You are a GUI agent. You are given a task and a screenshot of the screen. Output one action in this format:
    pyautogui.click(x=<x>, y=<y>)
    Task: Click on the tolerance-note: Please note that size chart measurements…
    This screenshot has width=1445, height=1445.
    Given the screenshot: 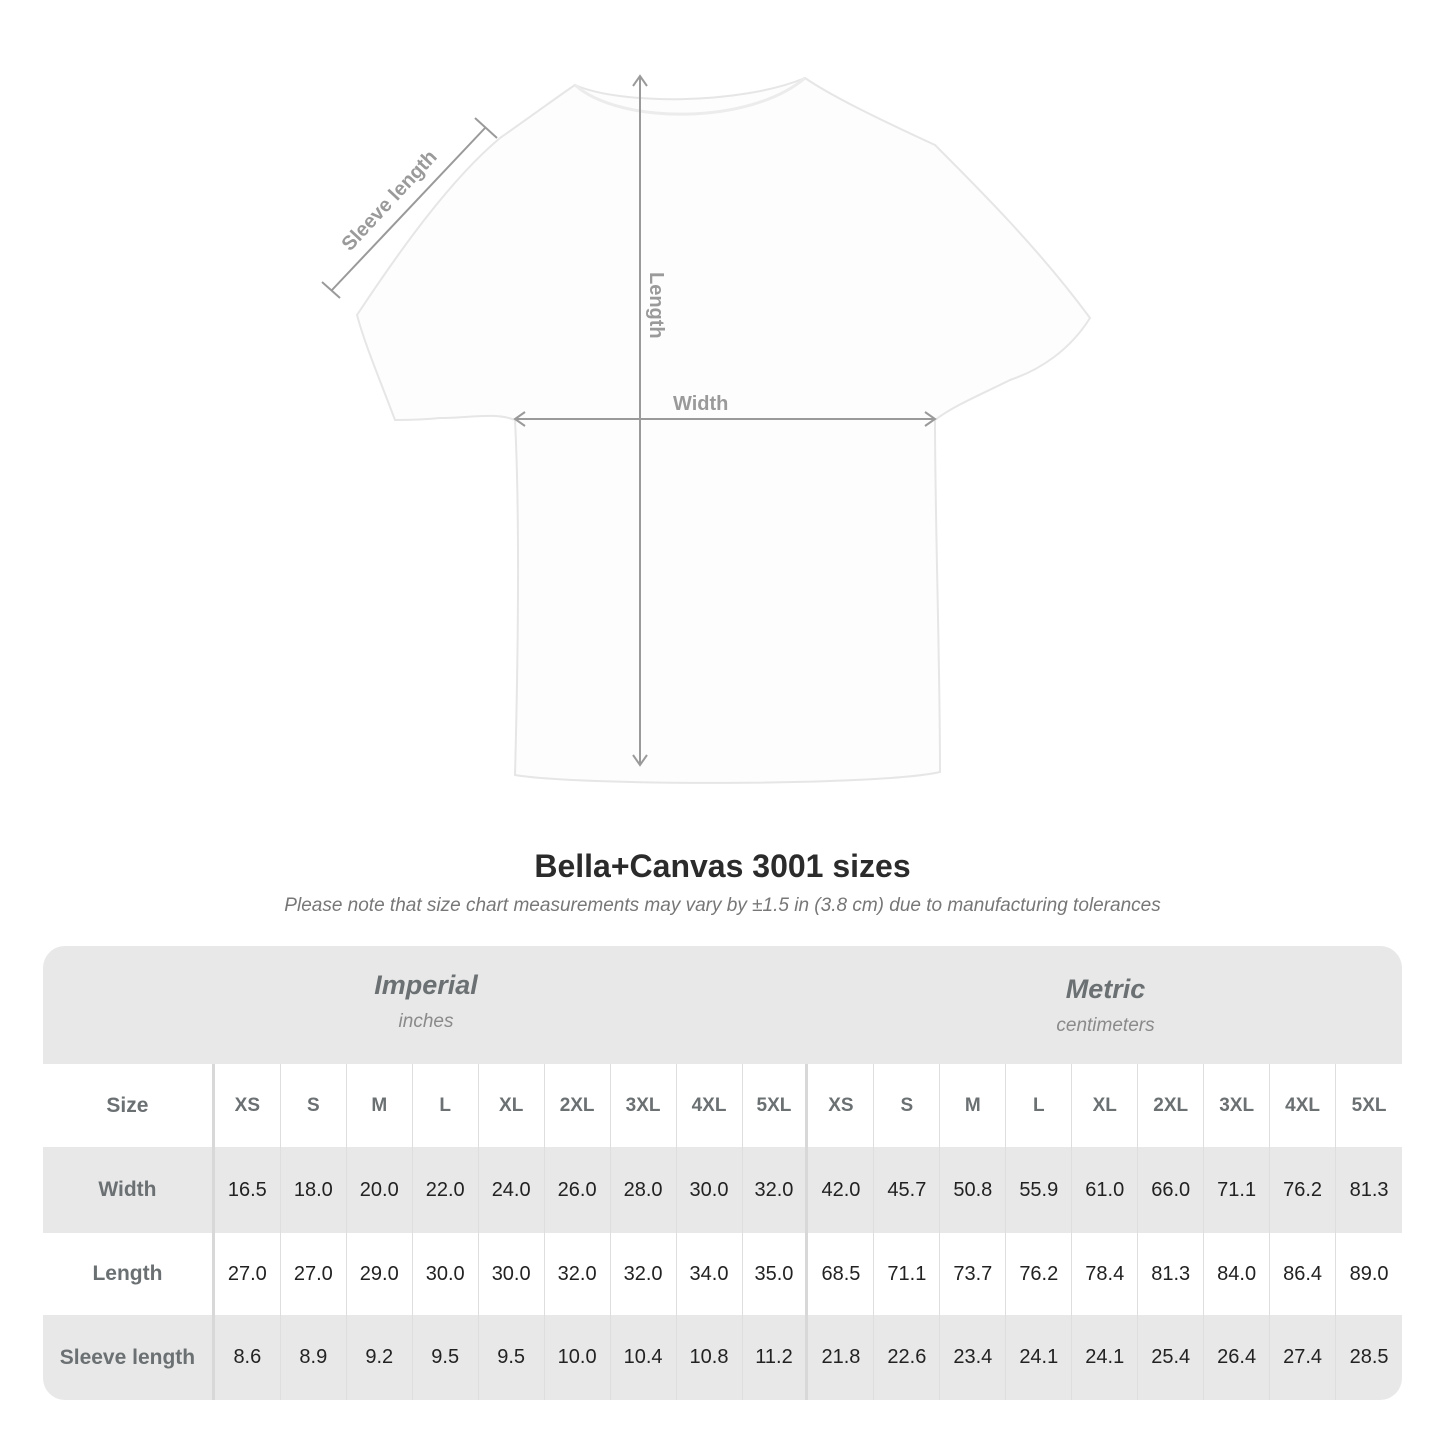 What is the action you would take?
    pyautogui.click(x=722, y=905)
    